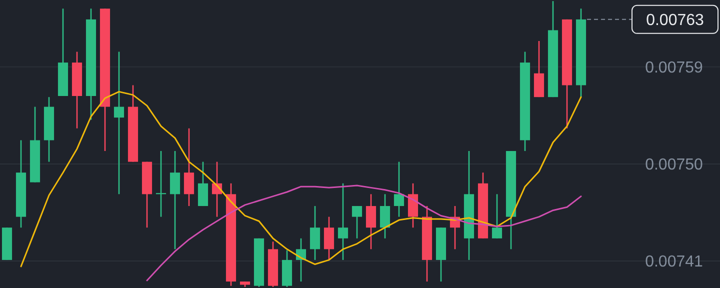  What do you see at coordinates (674, 67) in the screenshot?
I see `y-tick-label: 0.00759` at bounding box center [674, 67].